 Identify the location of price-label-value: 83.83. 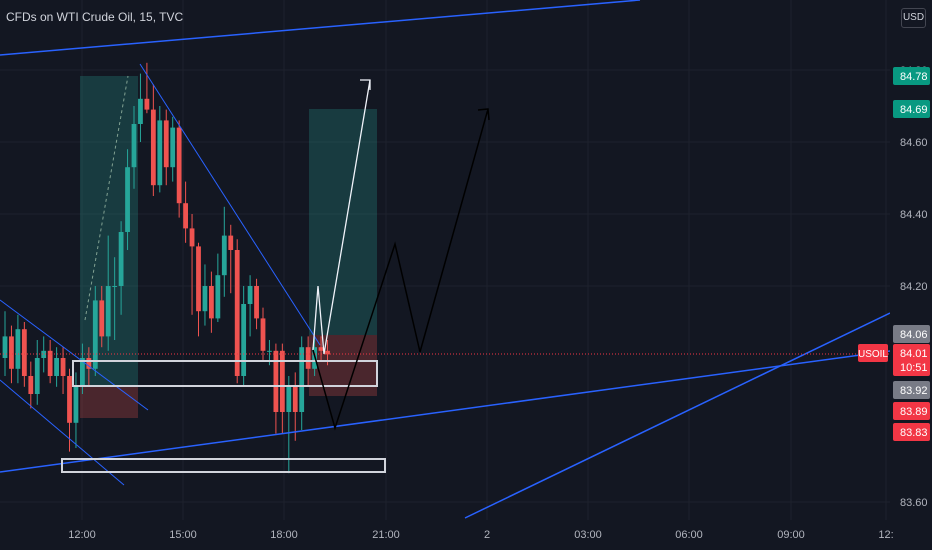
(914, 433).